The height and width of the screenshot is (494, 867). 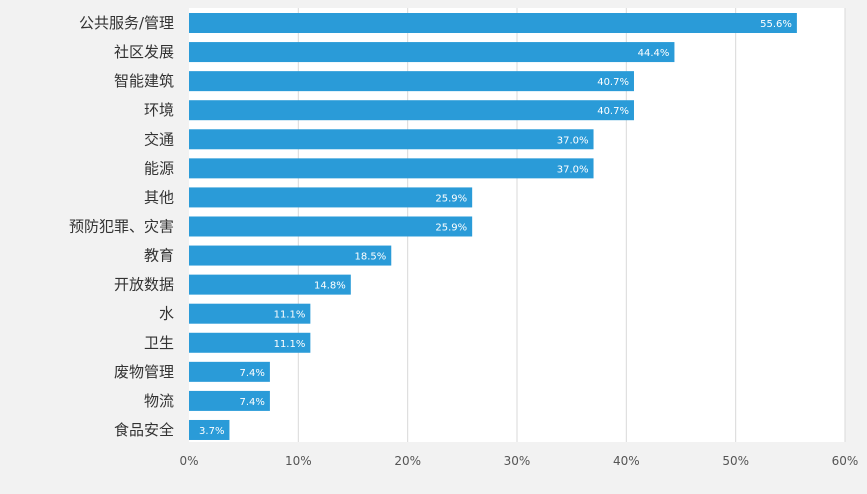 I want to click on x-tick-label: 30%, so click(x=517, y=461).